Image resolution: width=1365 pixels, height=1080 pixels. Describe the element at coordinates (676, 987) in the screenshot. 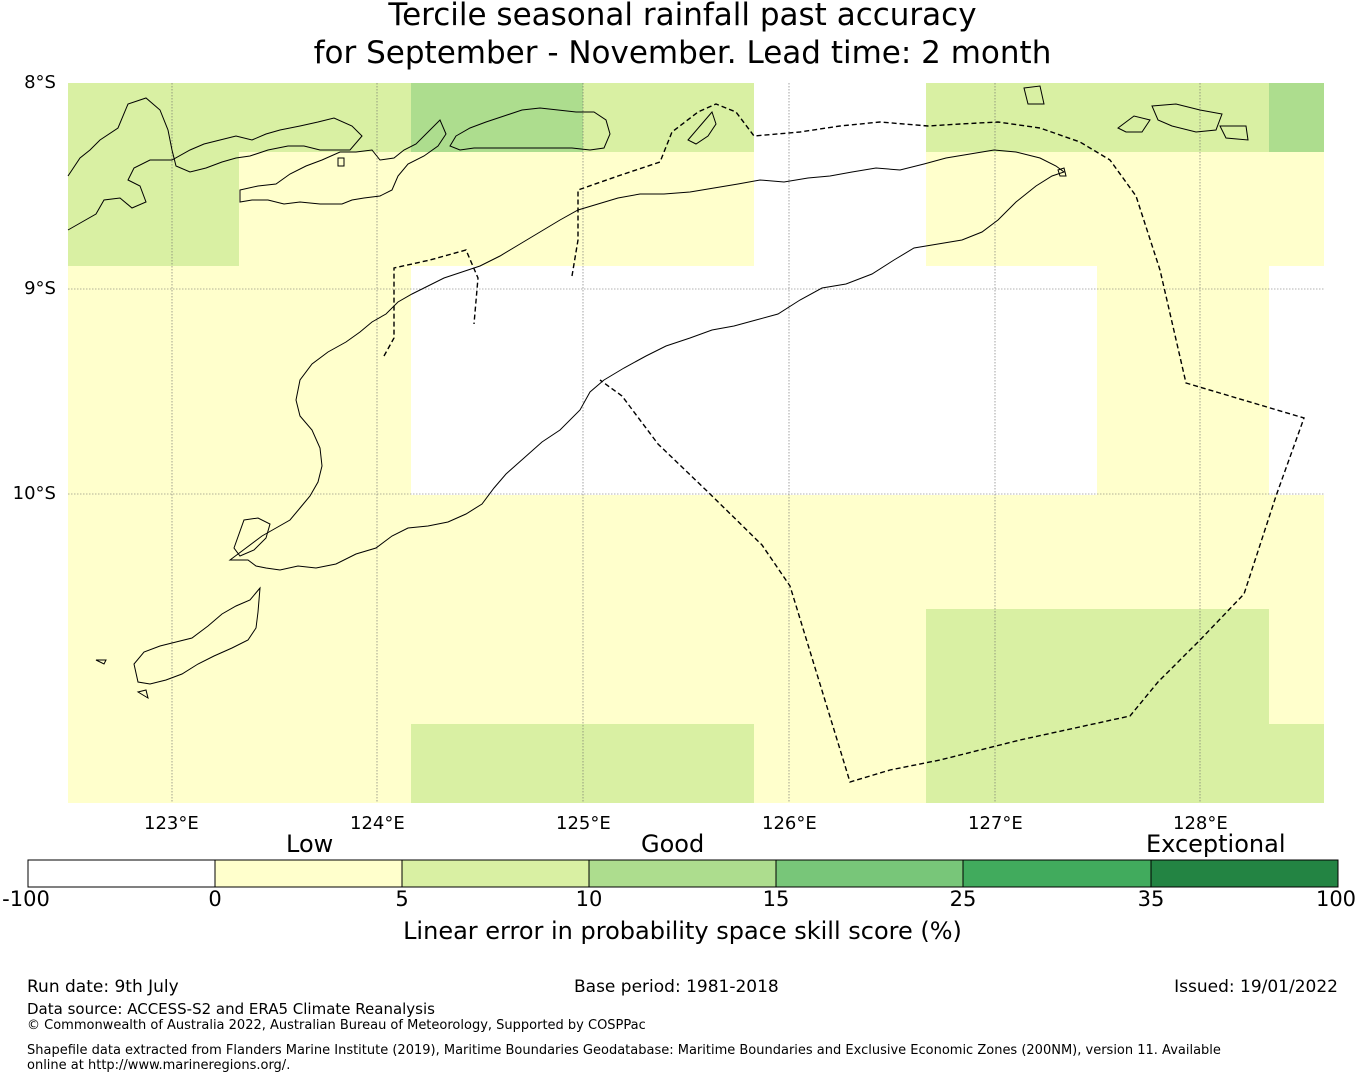

I see `base-period: Base period: 1981-2018` at that location.